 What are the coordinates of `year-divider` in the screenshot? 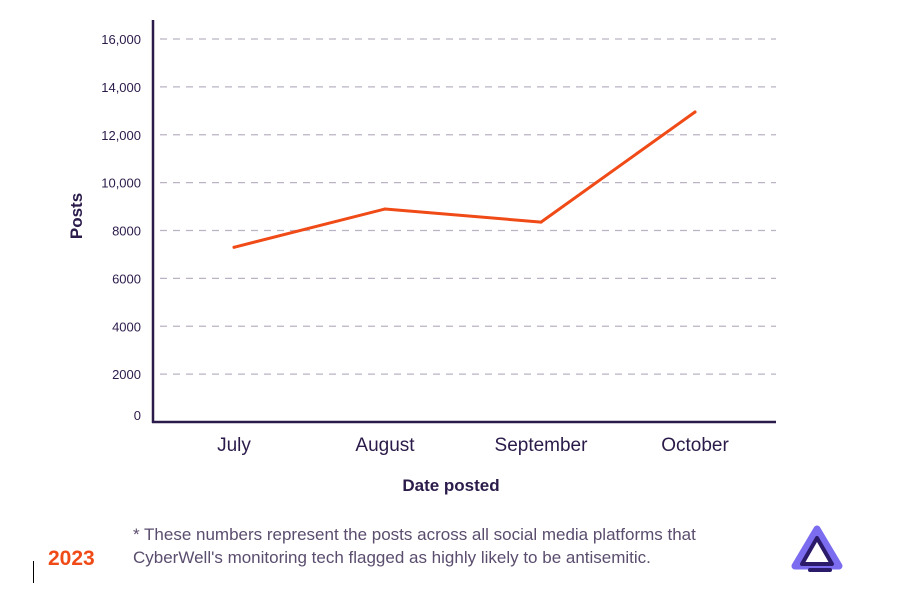 It's located at (33, 572).